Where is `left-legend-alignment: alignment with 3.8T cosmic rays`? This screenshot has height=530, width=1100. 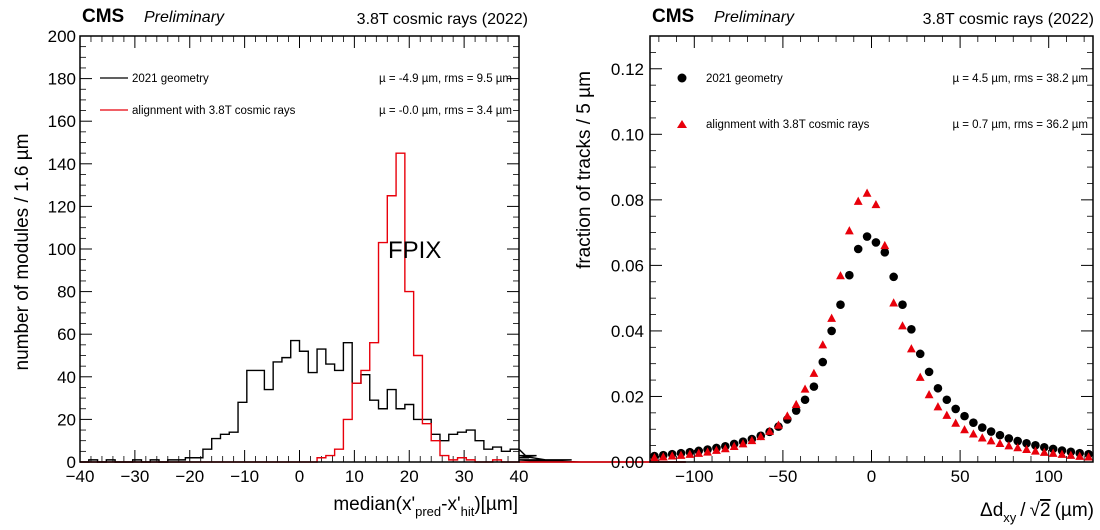
left-legend-alignment: alignment with 3.8T cosmic rays is located at coordinates (214, 111).